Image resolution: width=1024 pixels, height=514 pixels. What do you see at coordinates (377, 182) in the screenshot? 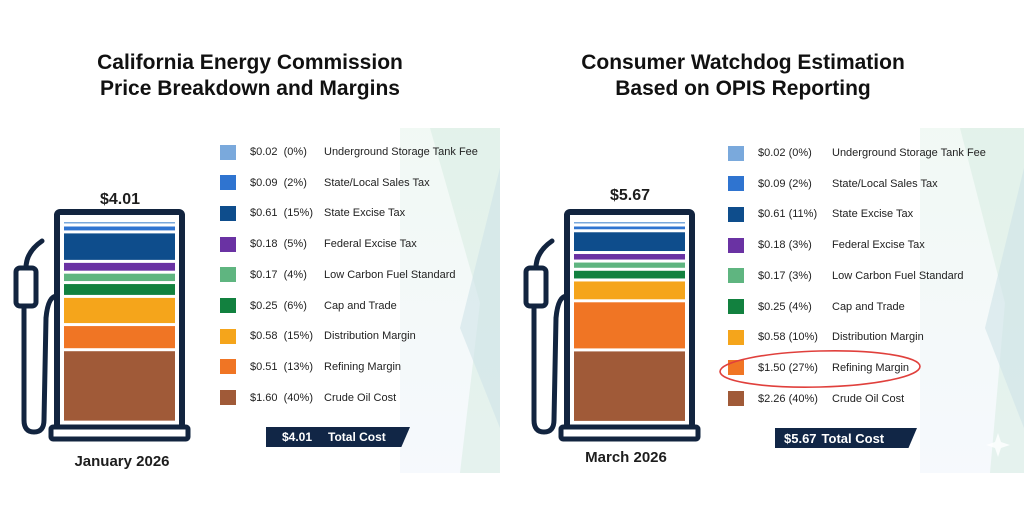
I see `legend-label: State/Local Sales Tax` at bounding box center [377, 182].